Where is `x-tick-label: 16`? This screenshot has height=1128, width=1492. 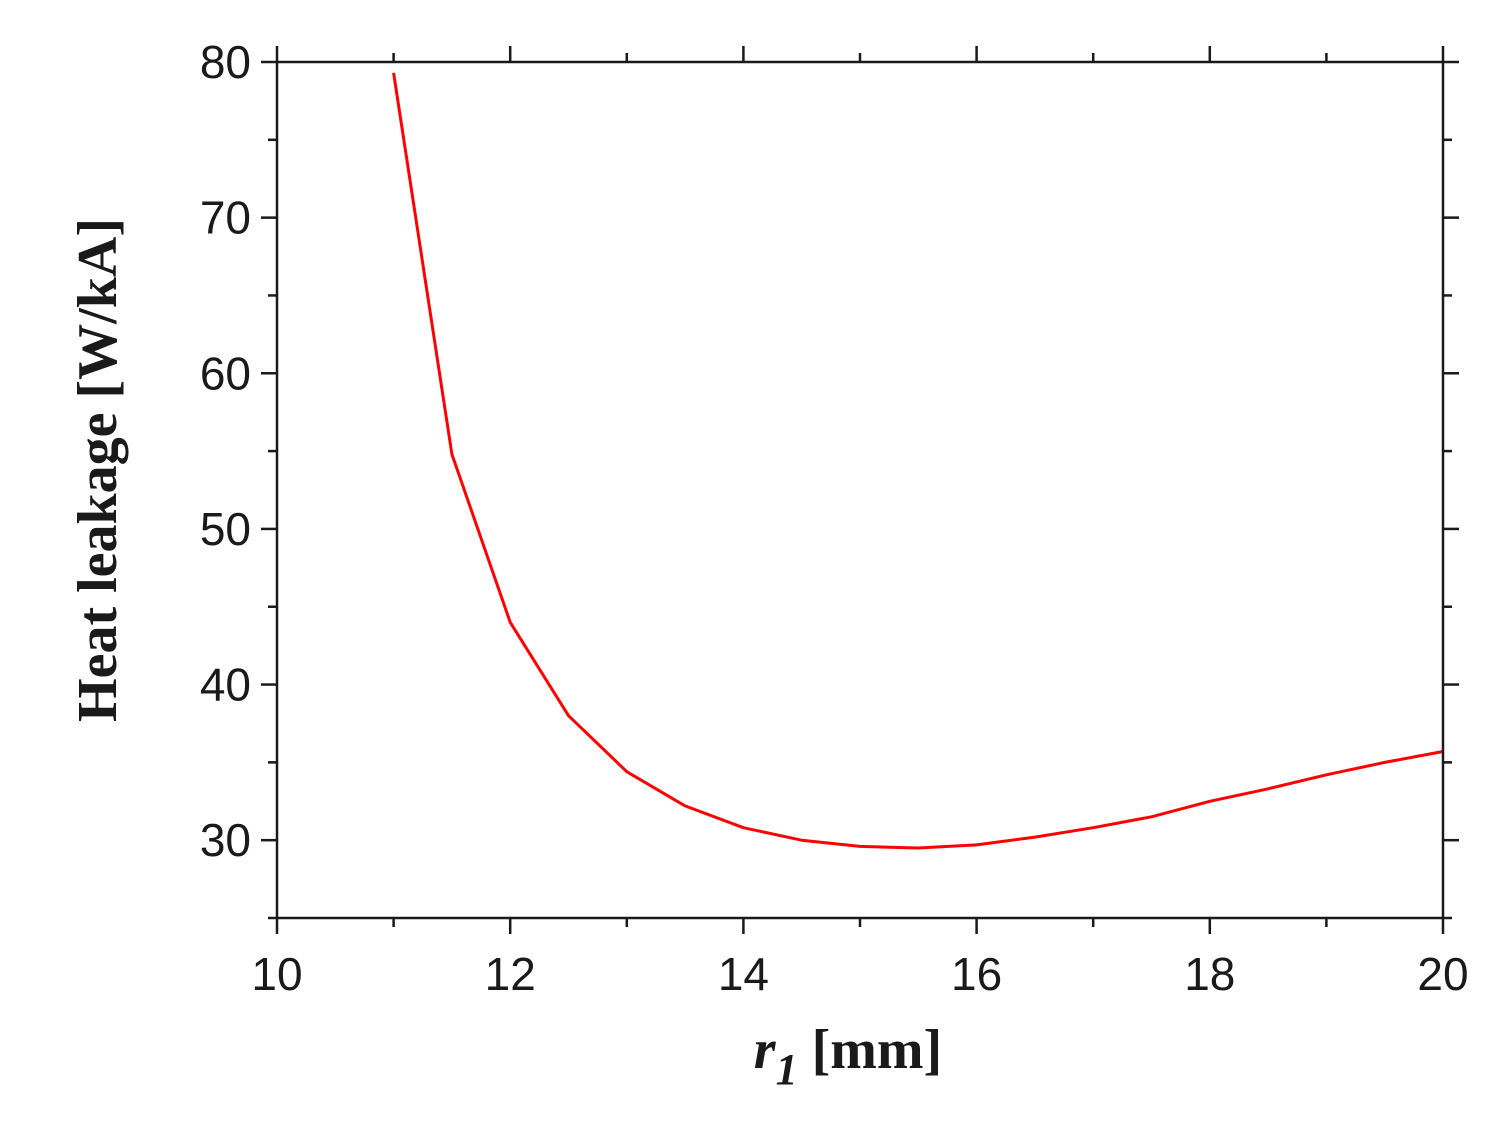 x-tick-label: 16 is located at coordinates (976, 974).